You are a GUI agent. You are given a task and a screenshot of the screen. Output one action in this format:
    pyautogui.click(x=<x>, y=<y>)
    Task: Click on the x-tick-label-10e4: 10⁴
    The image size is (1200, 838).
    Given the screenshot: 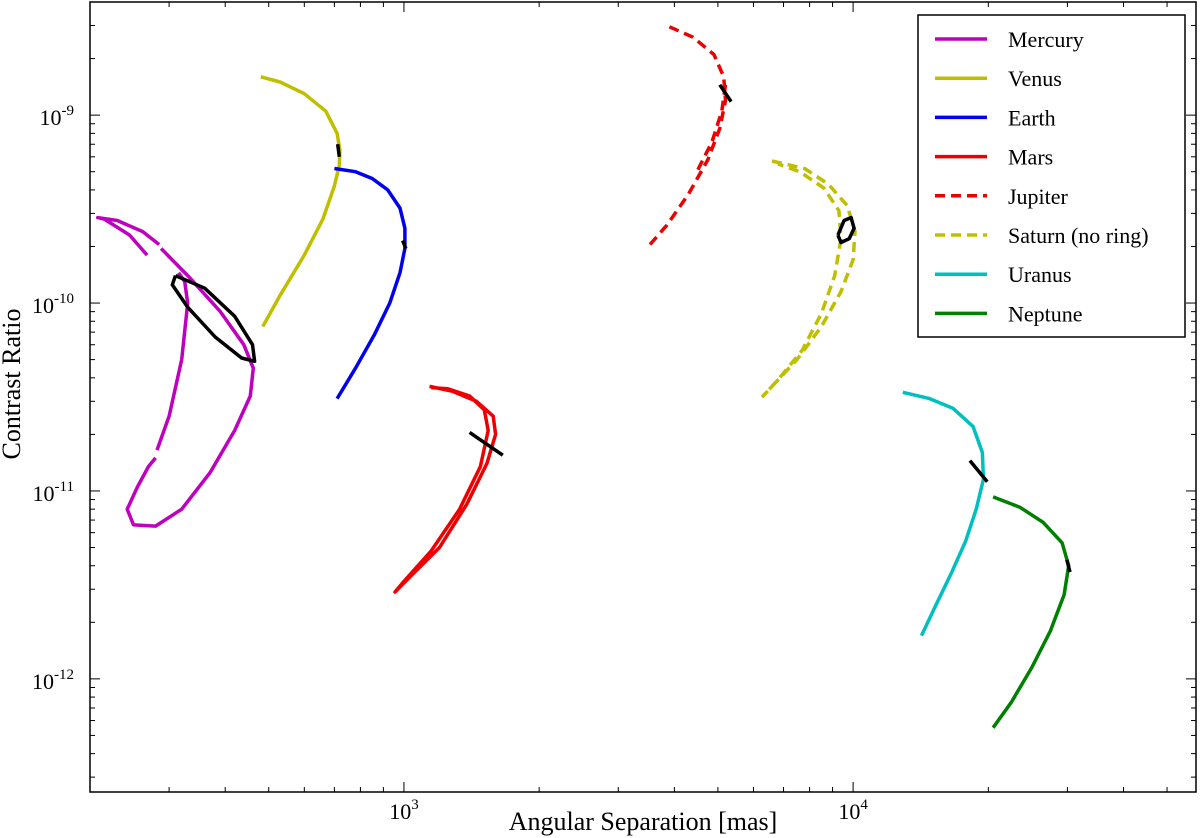 What is the action you would take?
    pyautogui.click(x=853, y=810)
    